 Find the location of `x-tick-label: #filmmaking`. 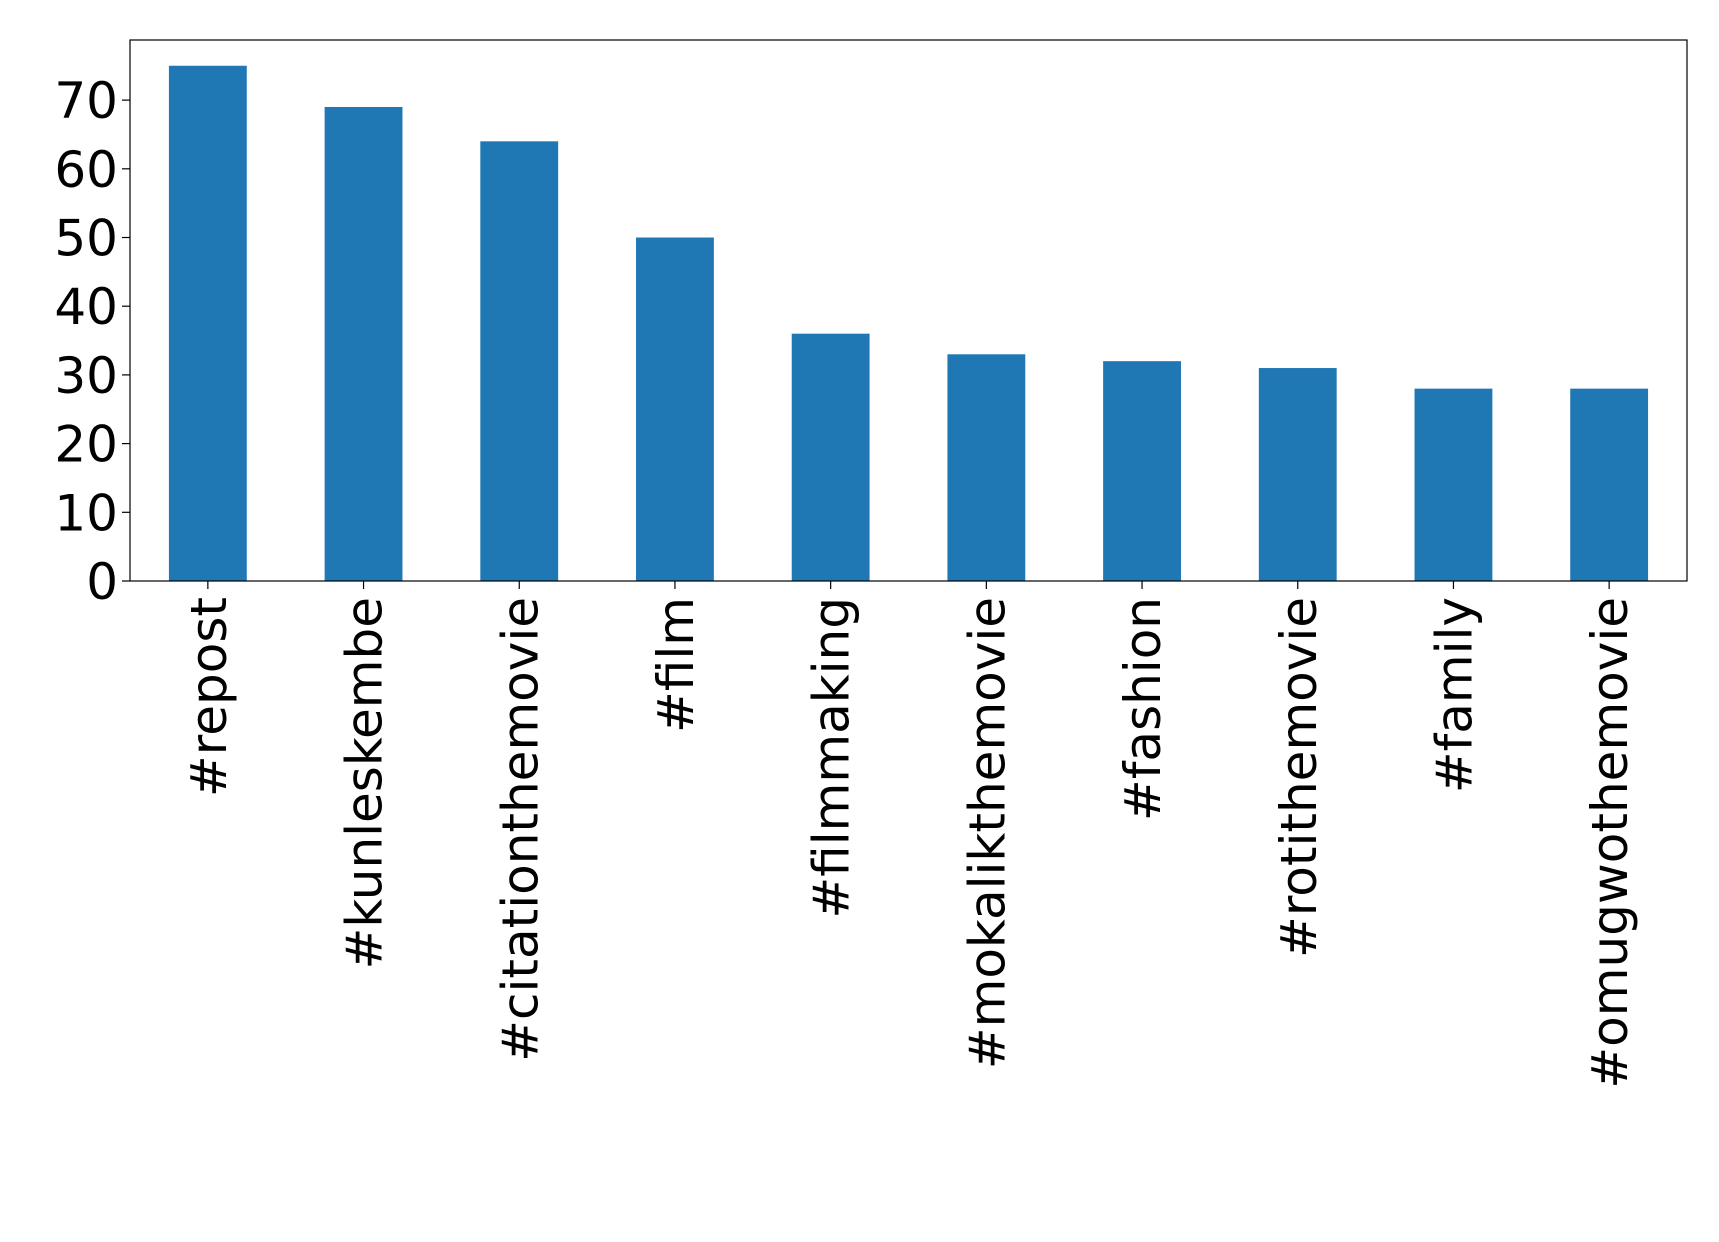

x-tick-label: #filmmaking is located at coordinates (832, 758).